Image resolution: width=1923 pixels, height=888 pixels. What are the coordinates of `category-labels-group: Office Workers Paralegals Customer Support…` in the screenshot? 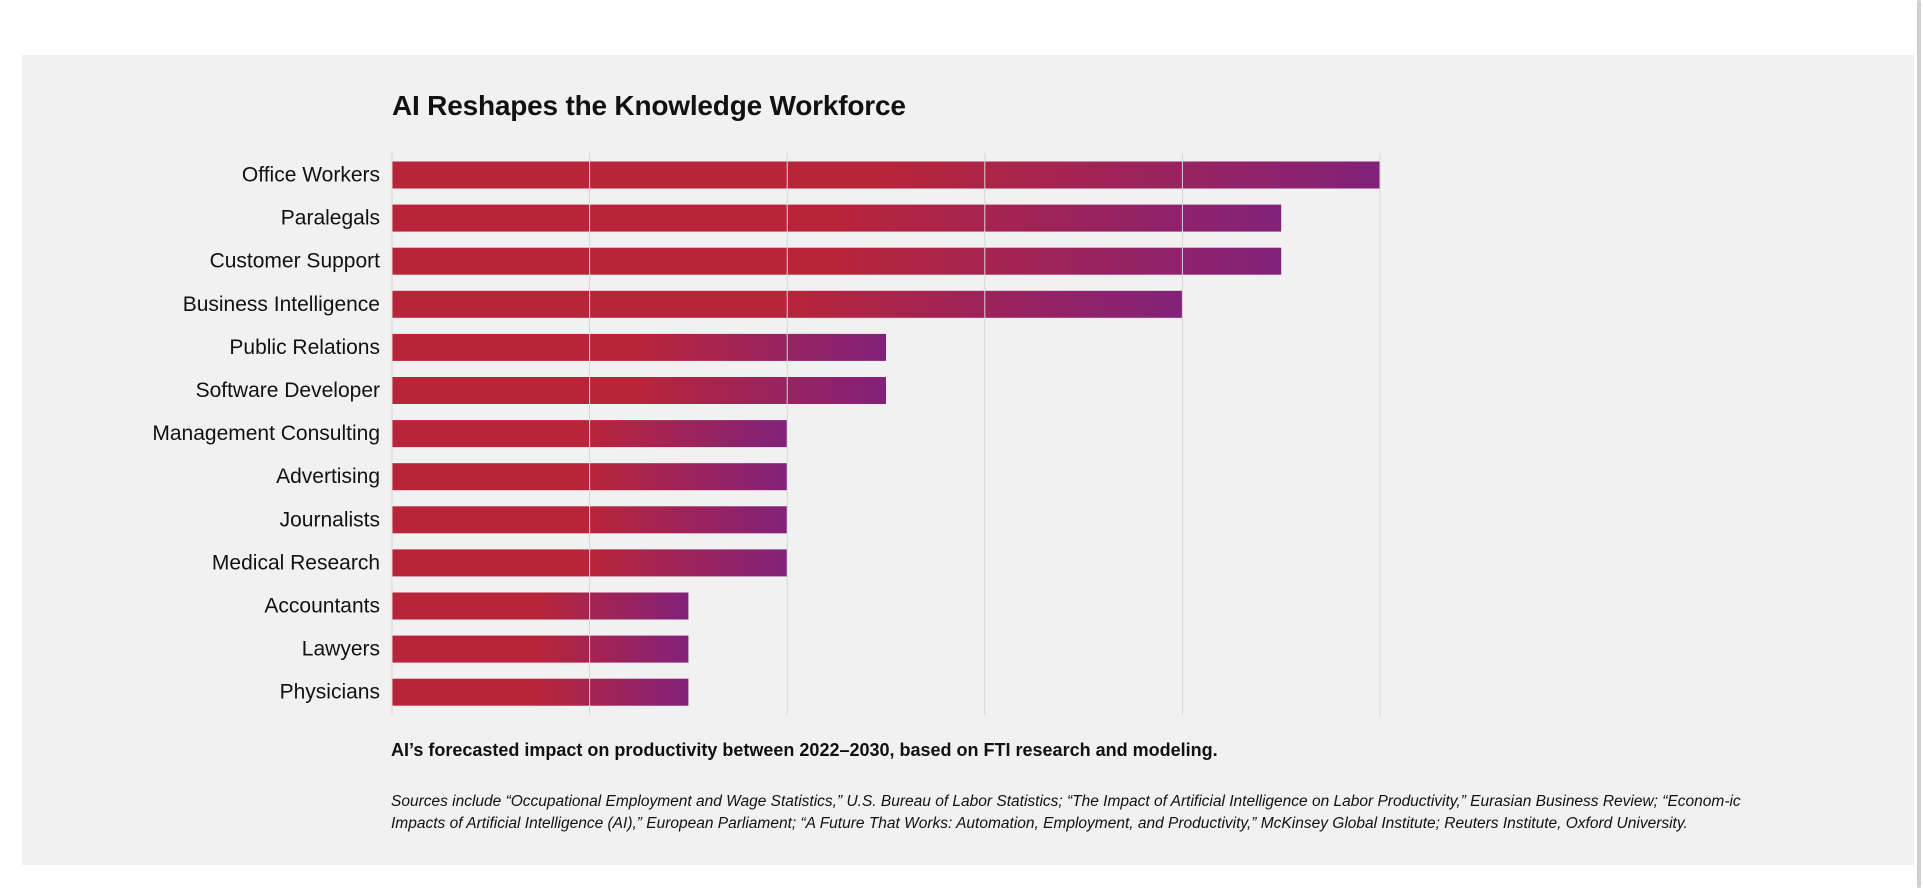 It's located at (266, 434).